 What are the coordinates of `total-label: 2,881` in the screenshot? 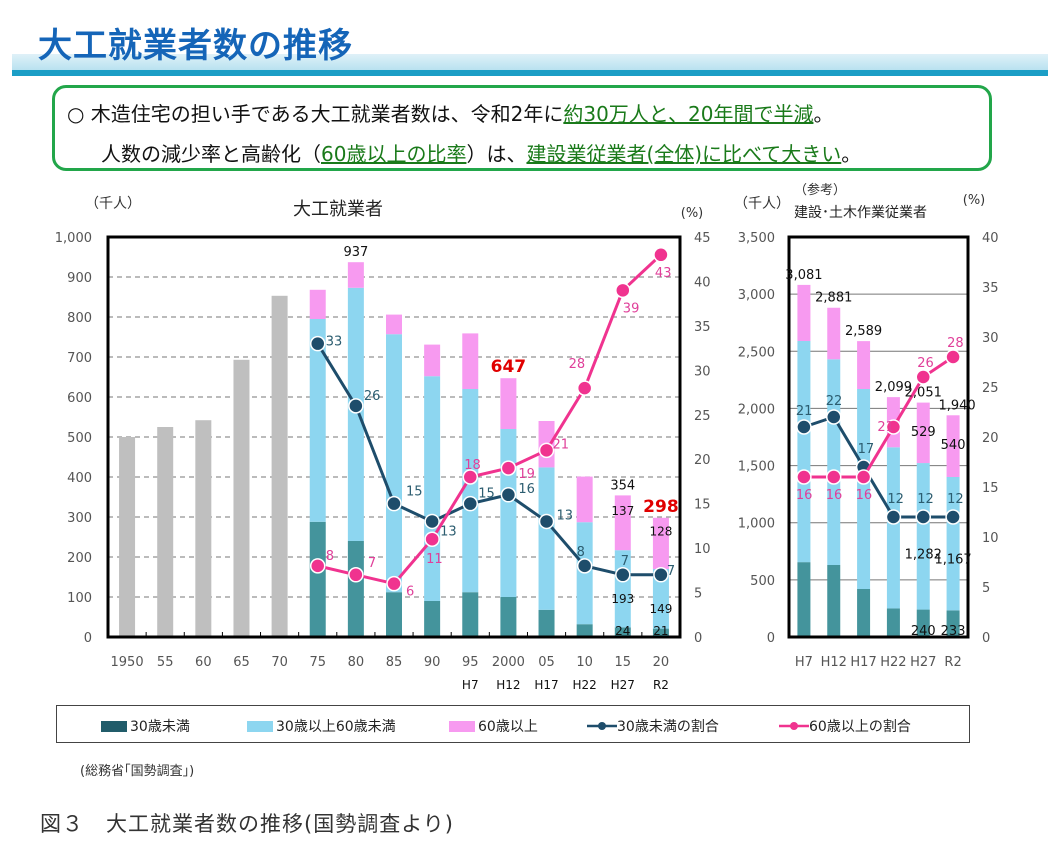 It's located at (833, 298).